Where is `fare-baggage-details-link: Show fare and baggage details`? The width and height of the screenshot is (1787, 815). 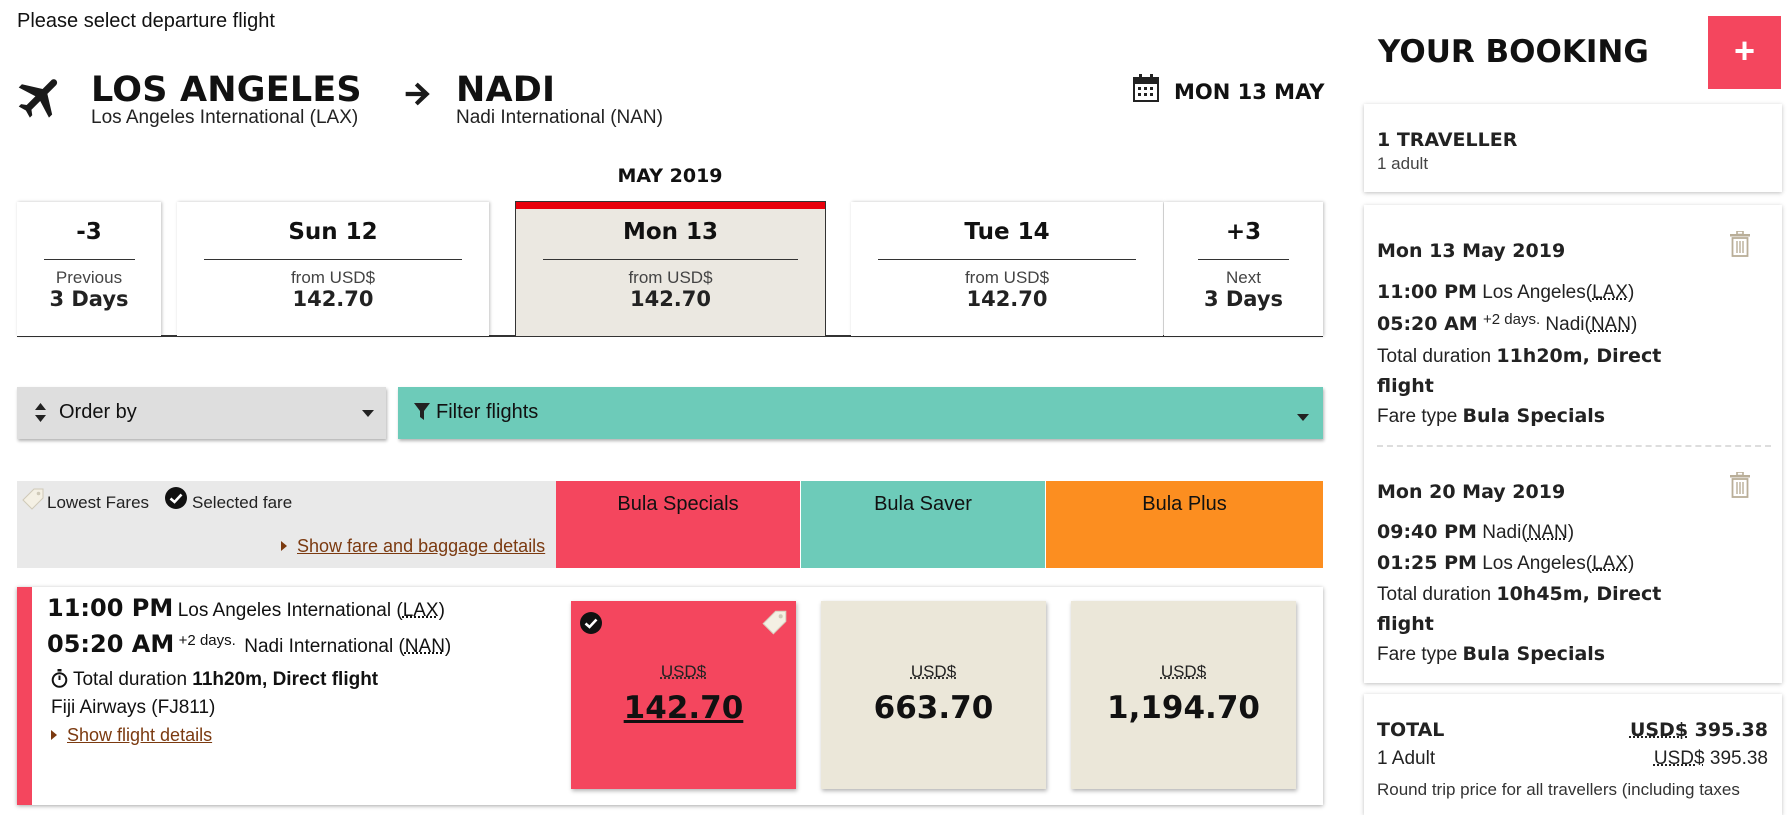 fare-baggage-details-link: Show fare and baggage details is located at coordinates (413, 546).